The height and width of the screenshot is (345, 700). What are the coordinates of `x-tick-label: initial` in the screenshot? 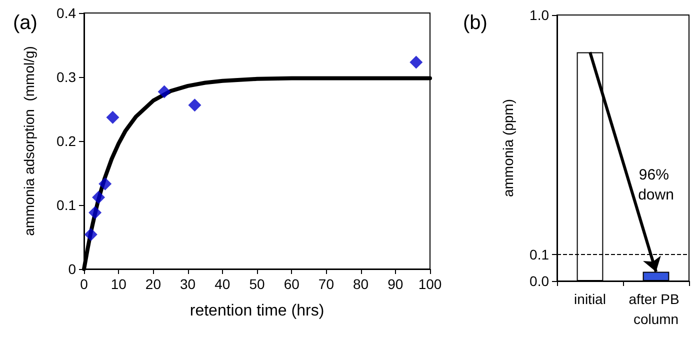 It's located at (590, 299).